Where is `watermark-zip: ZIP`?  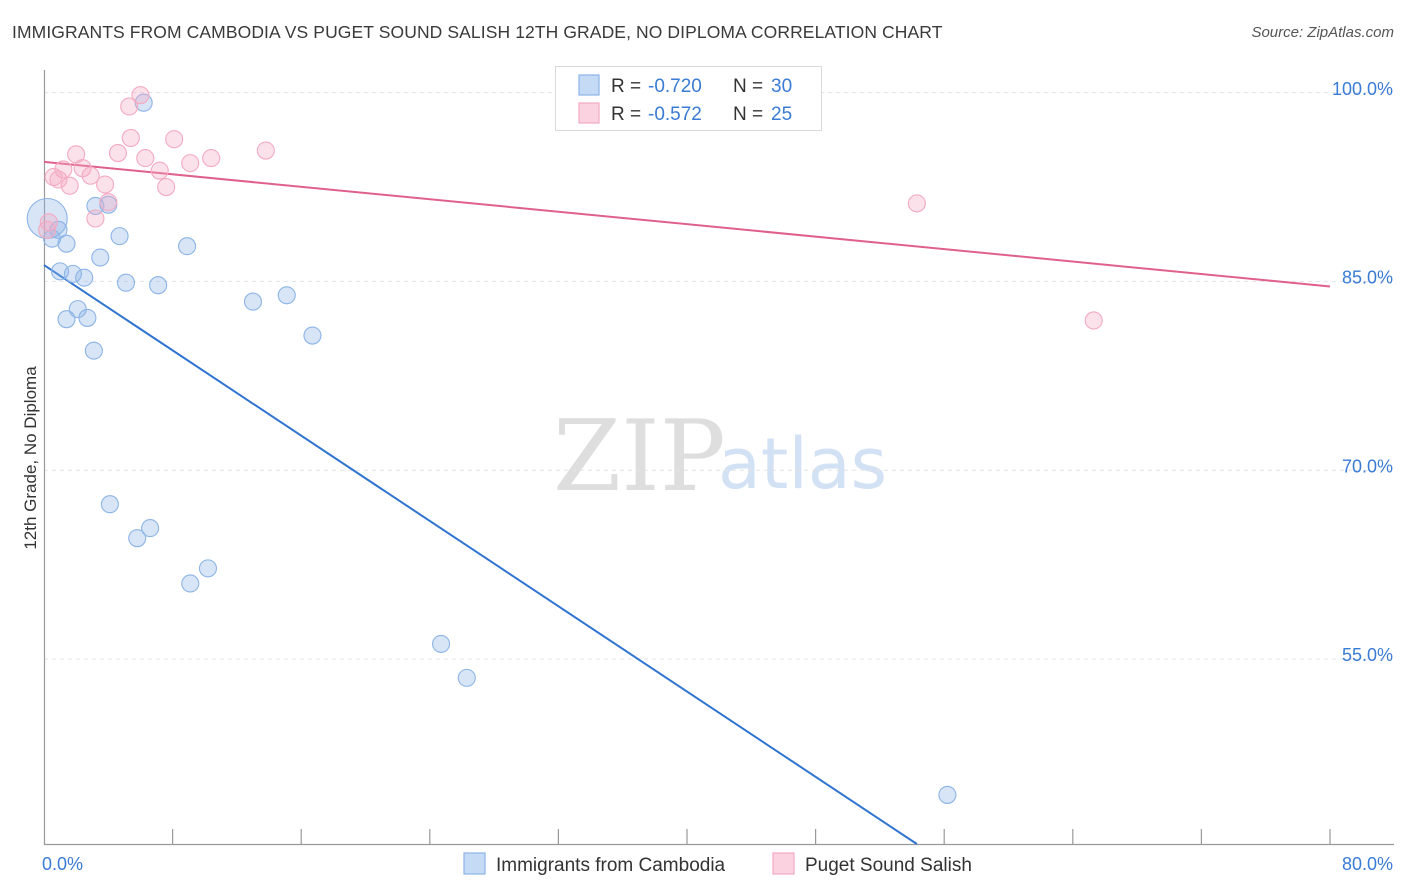 watermark-zip: ZIP is located at coordinates (639, 457).